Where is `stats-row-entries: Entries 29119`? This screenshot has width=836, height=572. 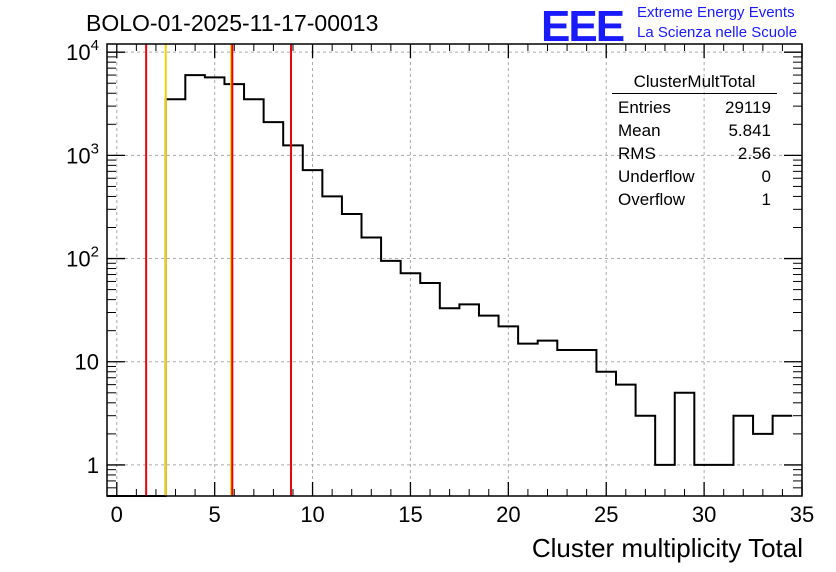 stats-row-entries: Entries 29119 is located at coordinates (694, 107).